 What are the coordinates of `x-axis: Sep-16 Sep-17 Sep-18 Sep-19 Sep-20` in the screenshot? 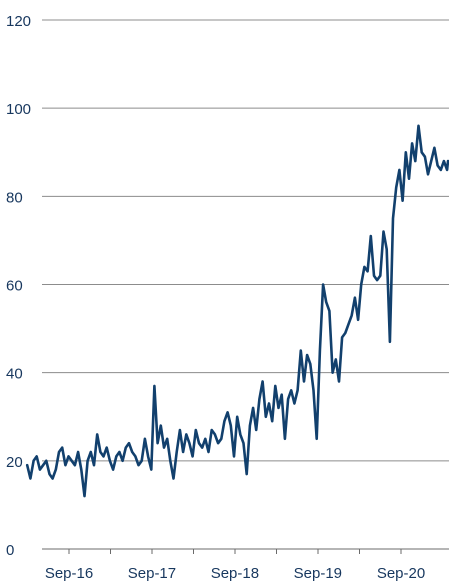 It's located at (245, 564).